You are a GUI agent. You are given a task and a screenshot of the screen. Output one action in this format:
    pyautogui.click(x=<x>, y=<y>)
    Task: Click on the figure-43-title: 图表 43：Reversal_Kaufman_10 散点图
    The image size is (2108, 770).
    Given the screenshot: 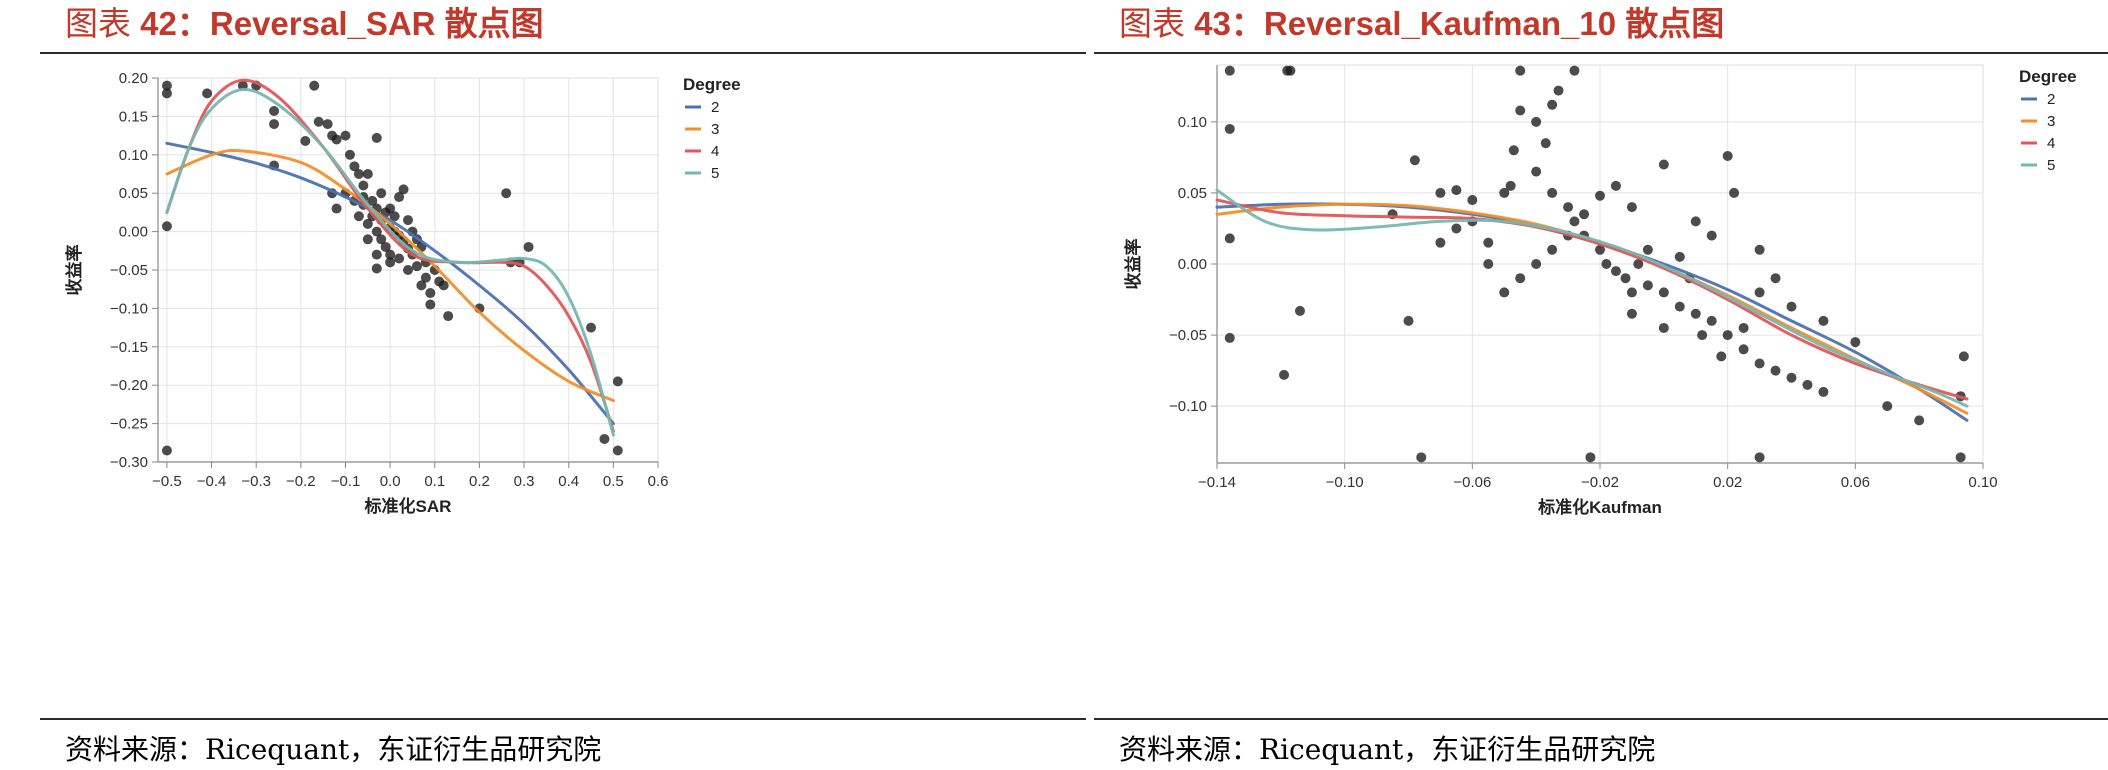 What is the action you would take?
    pyautogui.click(x=1421, y=24)
    